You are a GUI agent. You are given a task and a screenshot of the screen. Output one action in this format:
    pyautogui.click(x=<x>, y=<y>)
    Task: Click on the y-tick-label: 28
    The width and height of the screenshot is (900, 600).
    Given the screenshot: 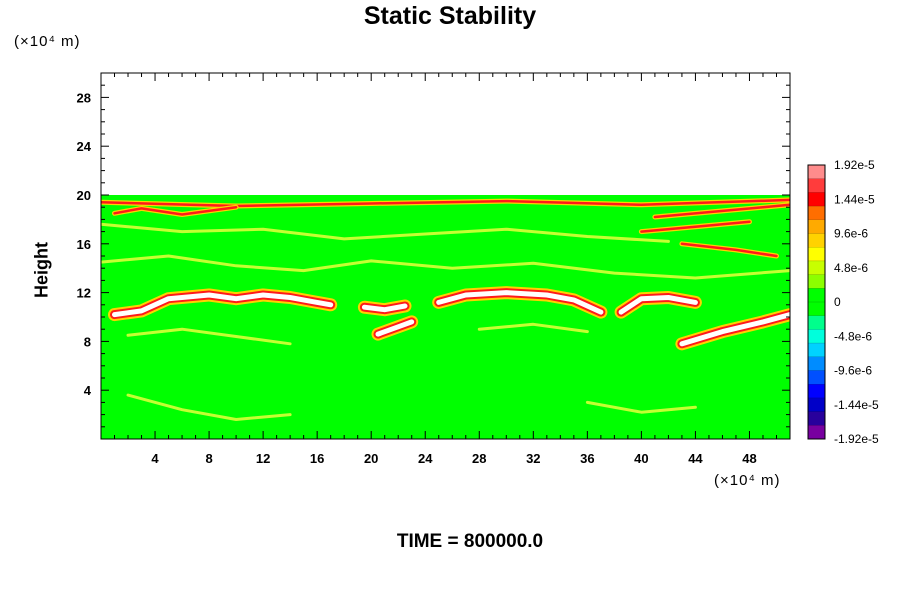 What is the action you would take?
    pyautogui.click(x=84, y=97)
    